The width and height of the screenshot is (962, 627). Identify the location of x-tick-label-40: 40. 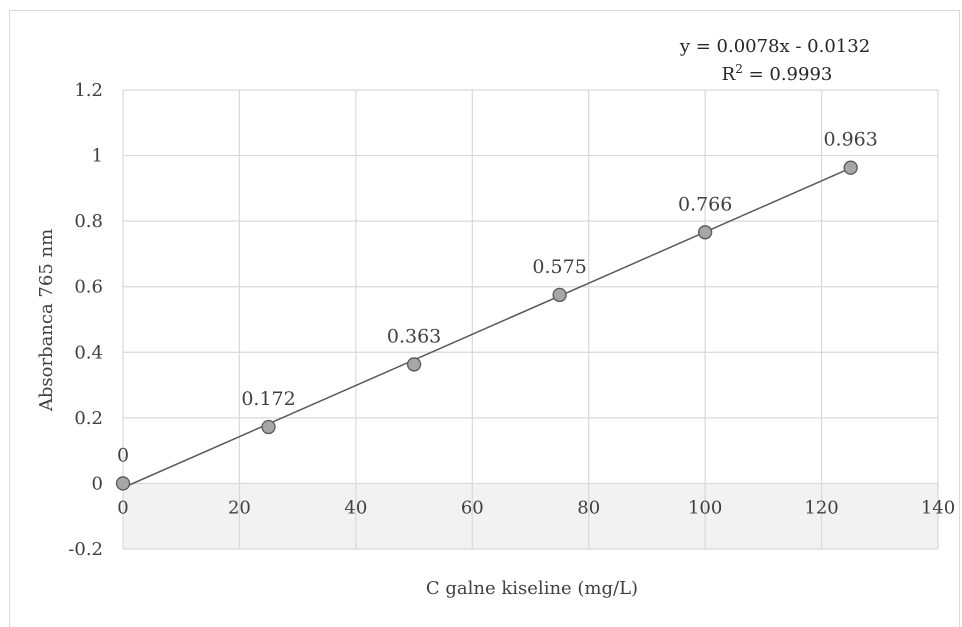
(355, 507).